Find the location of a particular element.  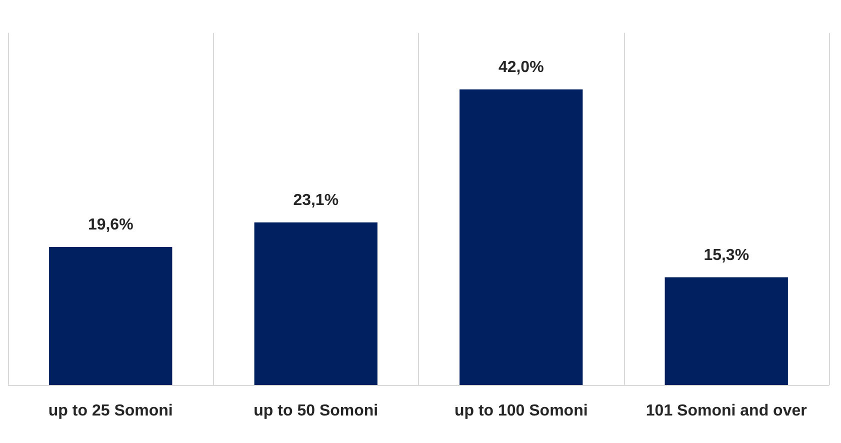

data-label: 42,0% is located at coordinates (521, 67).